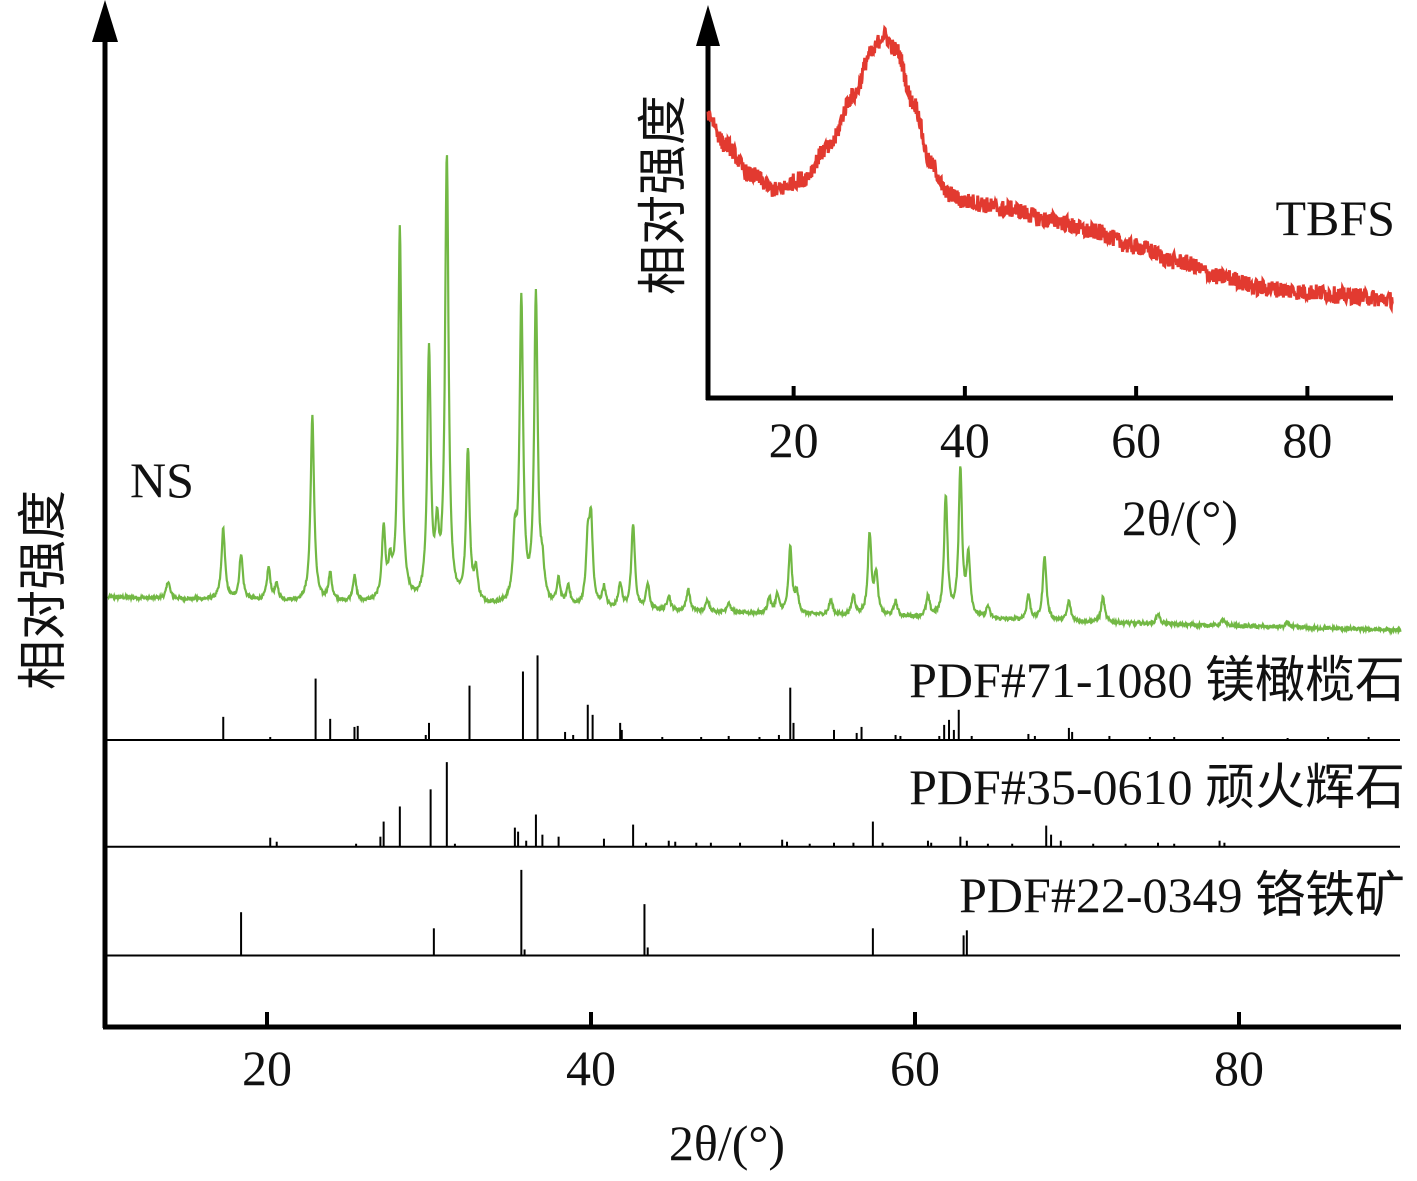 The height and width of the screenshot is (1181, 1417). What do you see at coordinates (162, 480) in the screenshot?
I see `ns-series-label: NS` at bounding box center [162, 480].